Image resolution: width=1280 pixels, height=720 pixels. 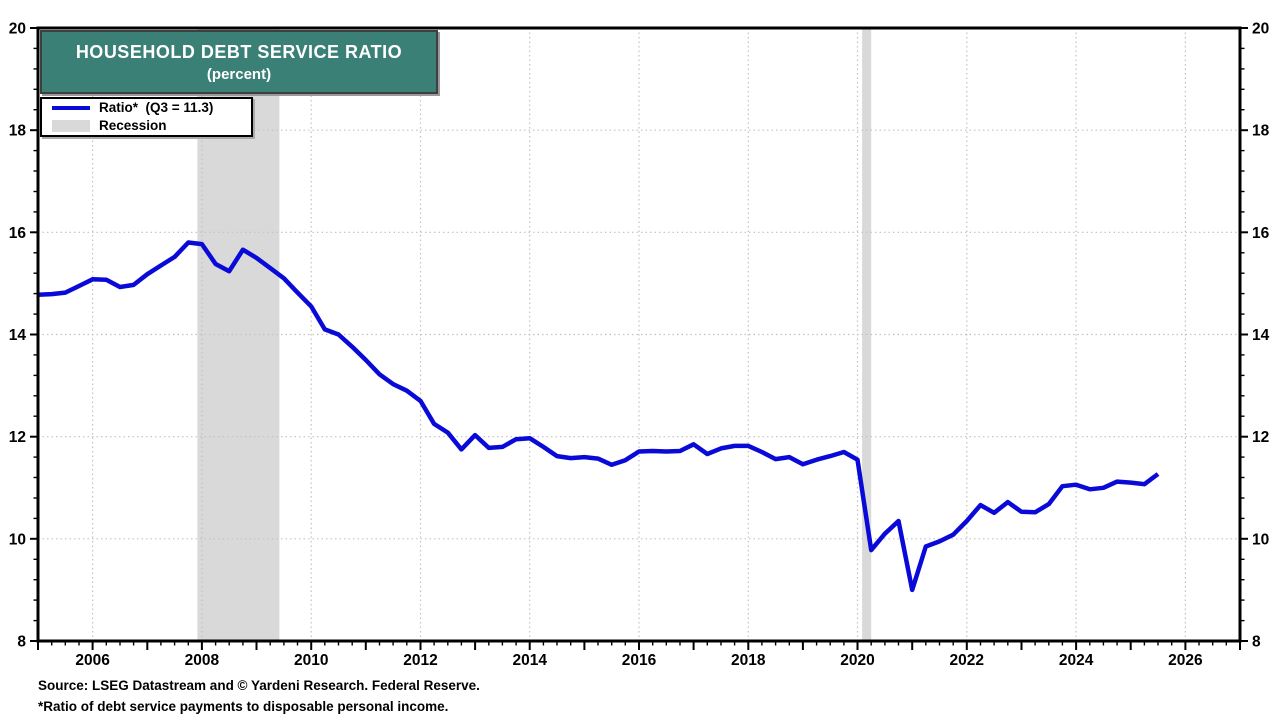 What do you see at coordinates (1185, 660) in the screenshot?
I see `svg-text: 2026` at bounding box center [1185, 660].